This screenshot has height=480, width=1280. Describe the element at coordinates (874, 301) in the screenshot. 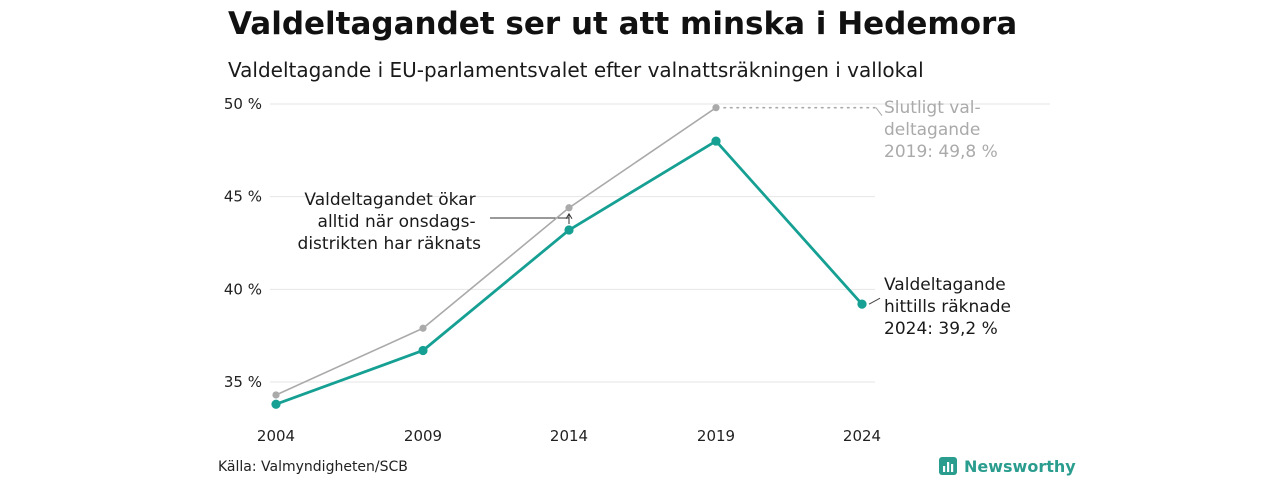

I see `leader-counted-2024` at that location.